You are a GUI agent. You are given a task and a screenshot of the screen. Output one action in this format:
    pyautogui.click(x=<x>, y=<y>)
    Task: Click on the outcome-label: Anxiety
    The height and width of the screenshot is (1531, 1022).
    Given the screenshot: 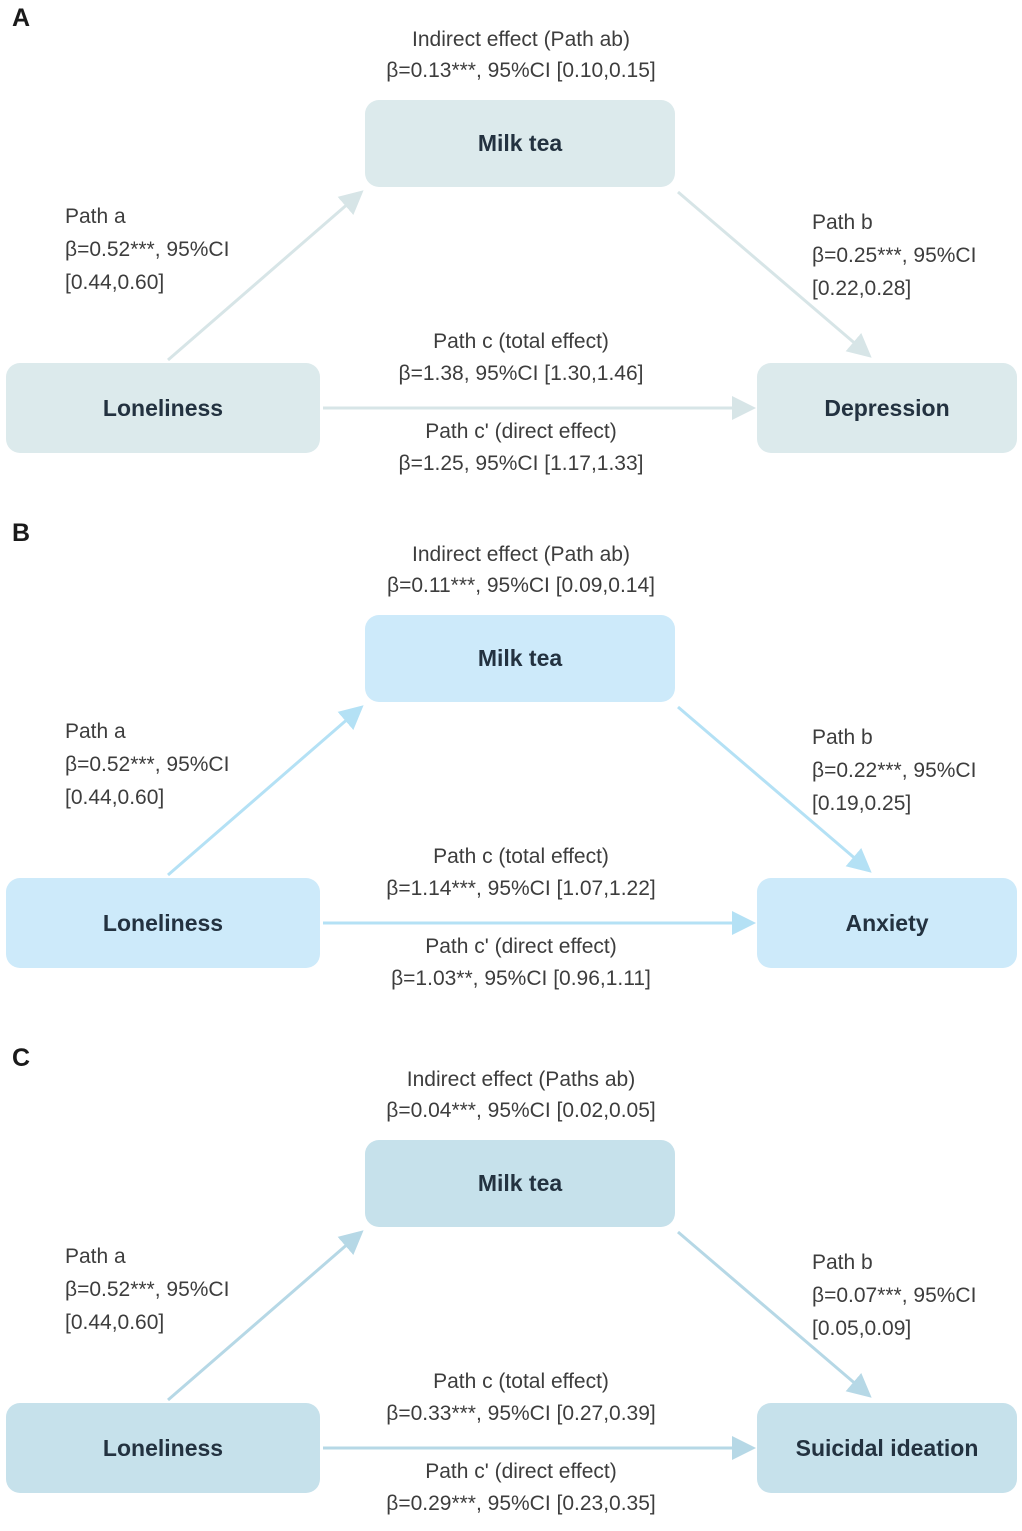 What is the action you would take?
    pyautogui.click(x=887, y=922)
    